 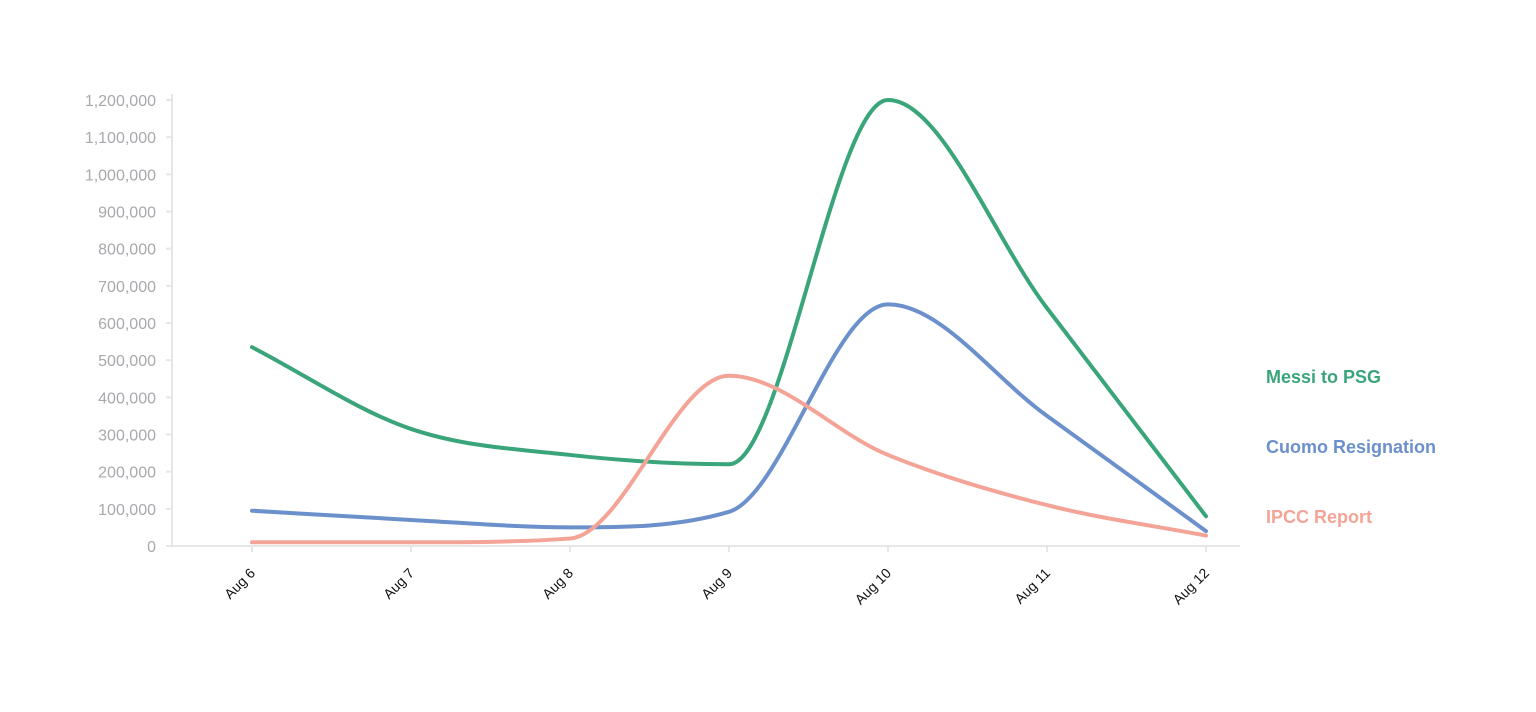 What do you see at coordinates (557, 583) in the screenshot?
I see `x-tick-label: Aug 8` at bounding box center [557, 583].